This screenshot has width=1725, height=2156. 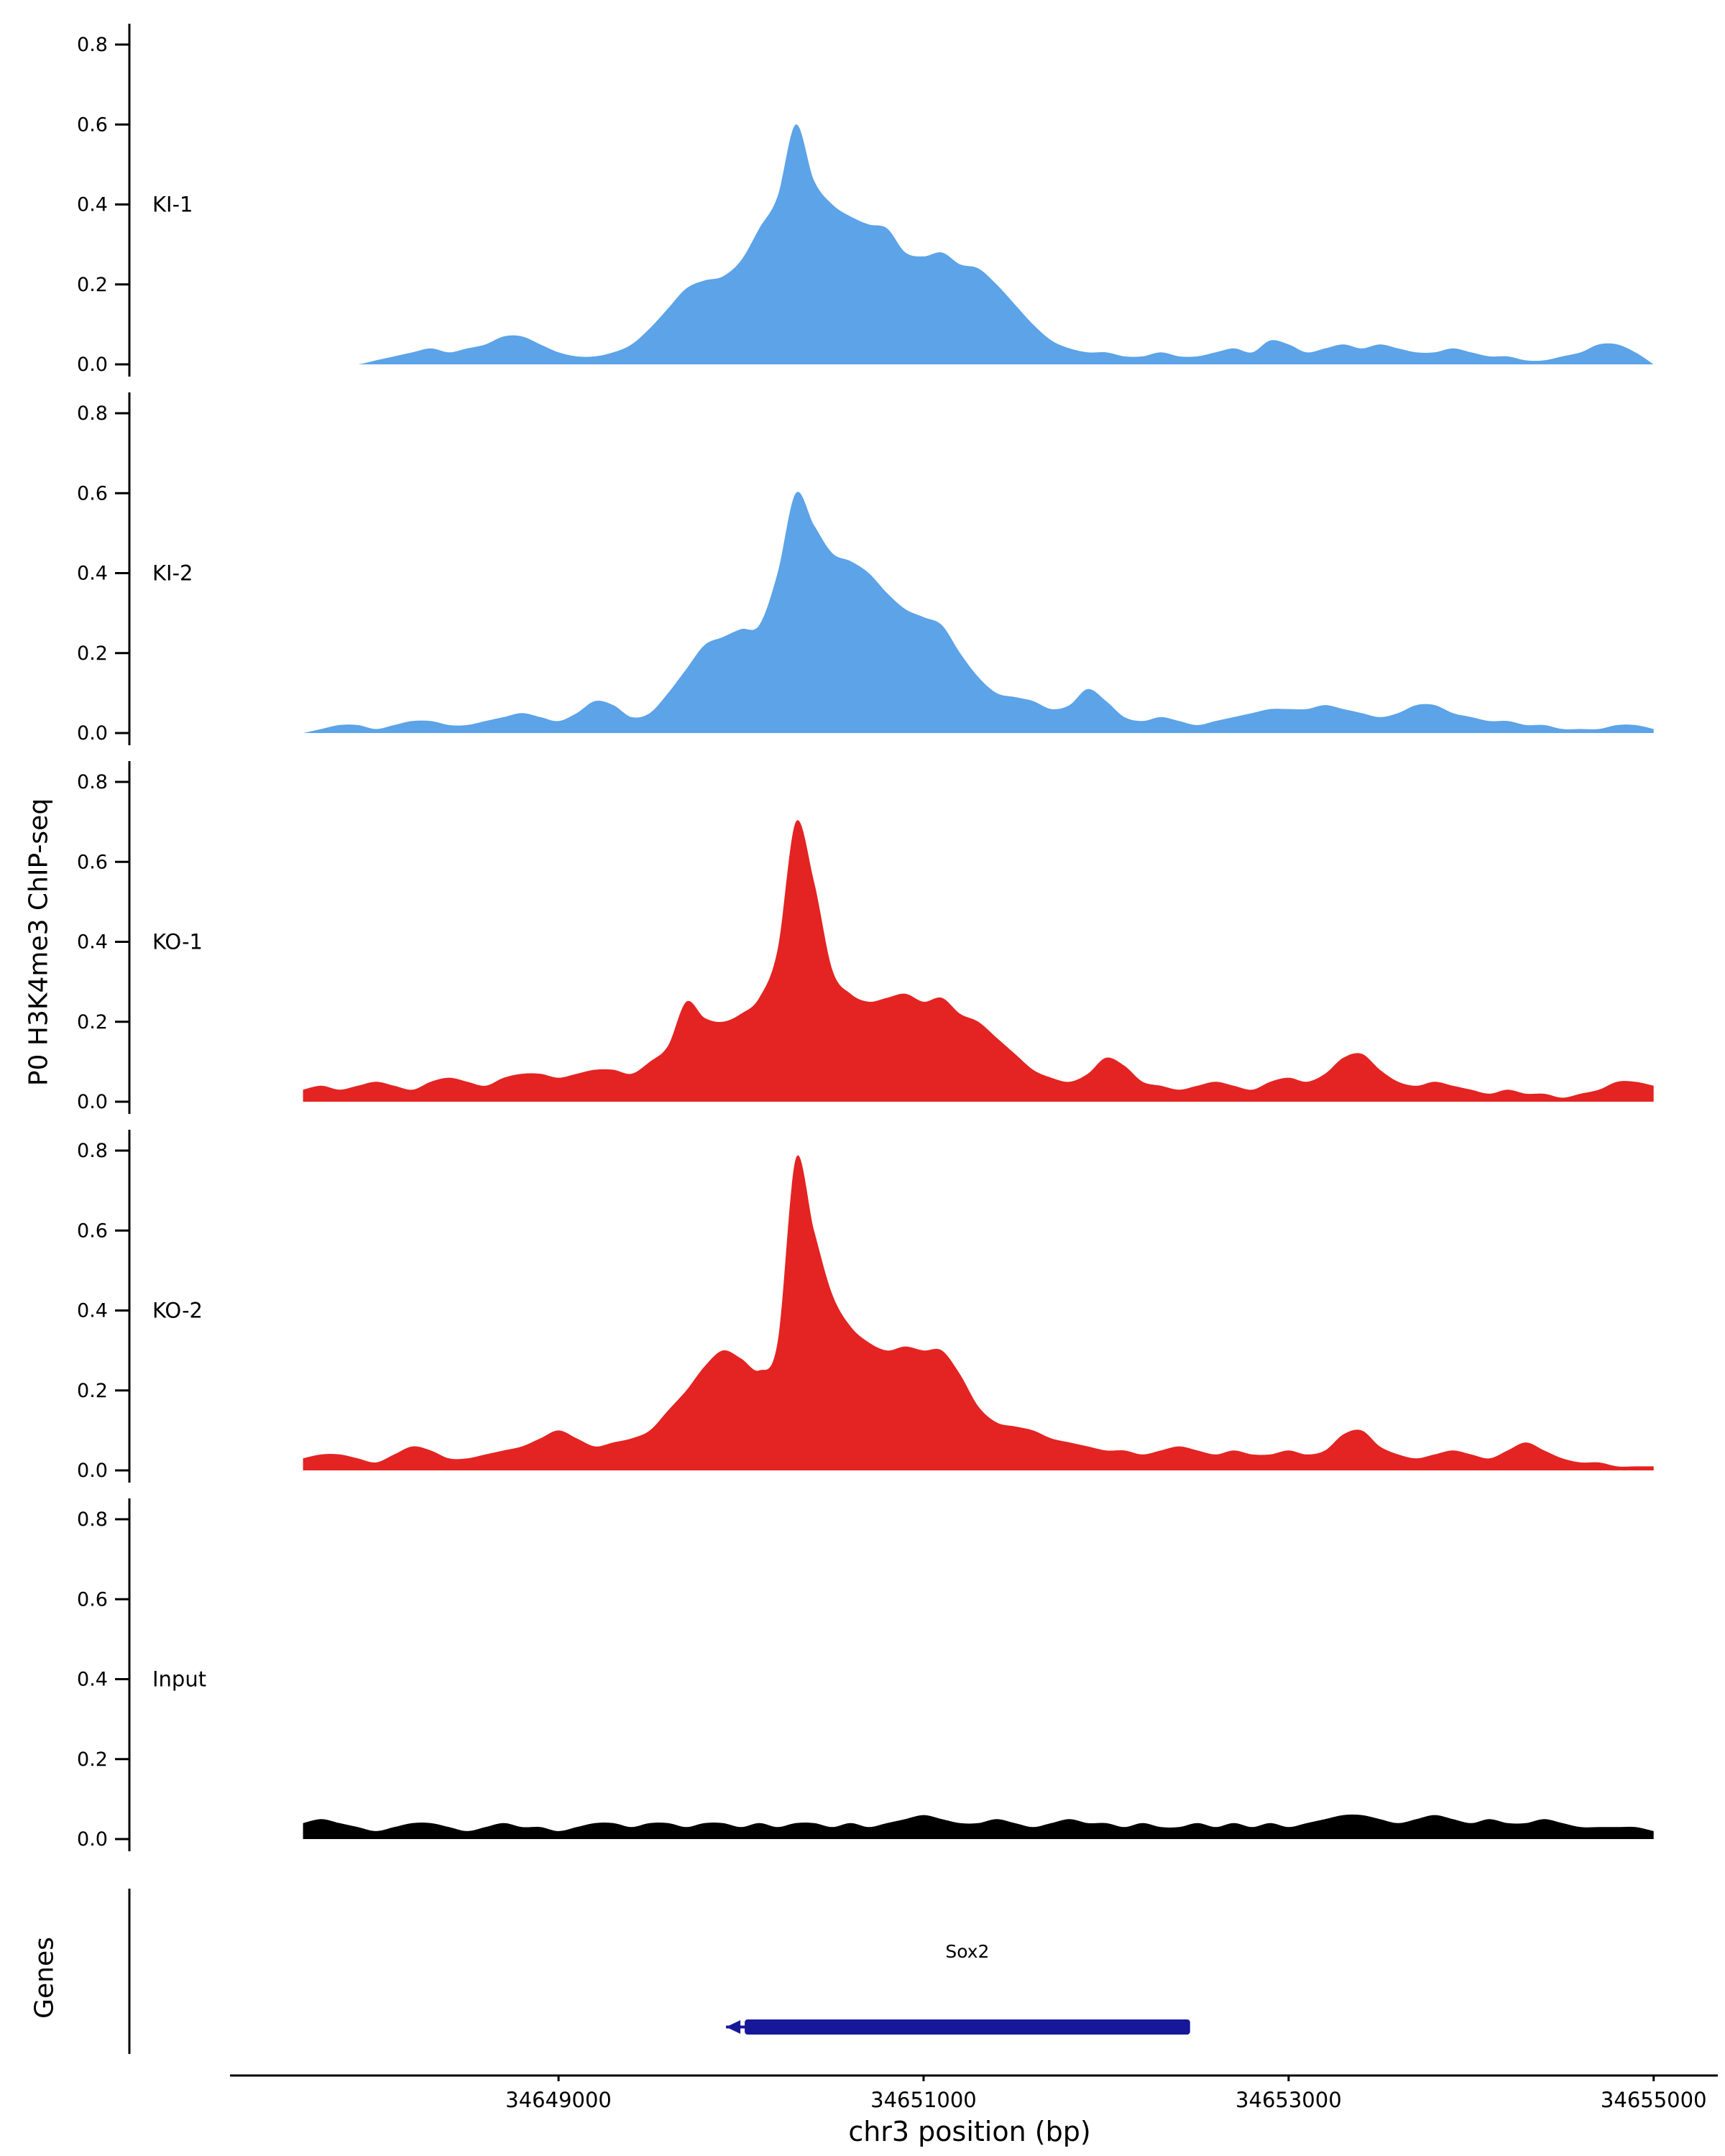 What do you see at coordinates (172, 573) in the screenshot?
I see `track-name-label: KI-2` at bounding box center [172, 573].